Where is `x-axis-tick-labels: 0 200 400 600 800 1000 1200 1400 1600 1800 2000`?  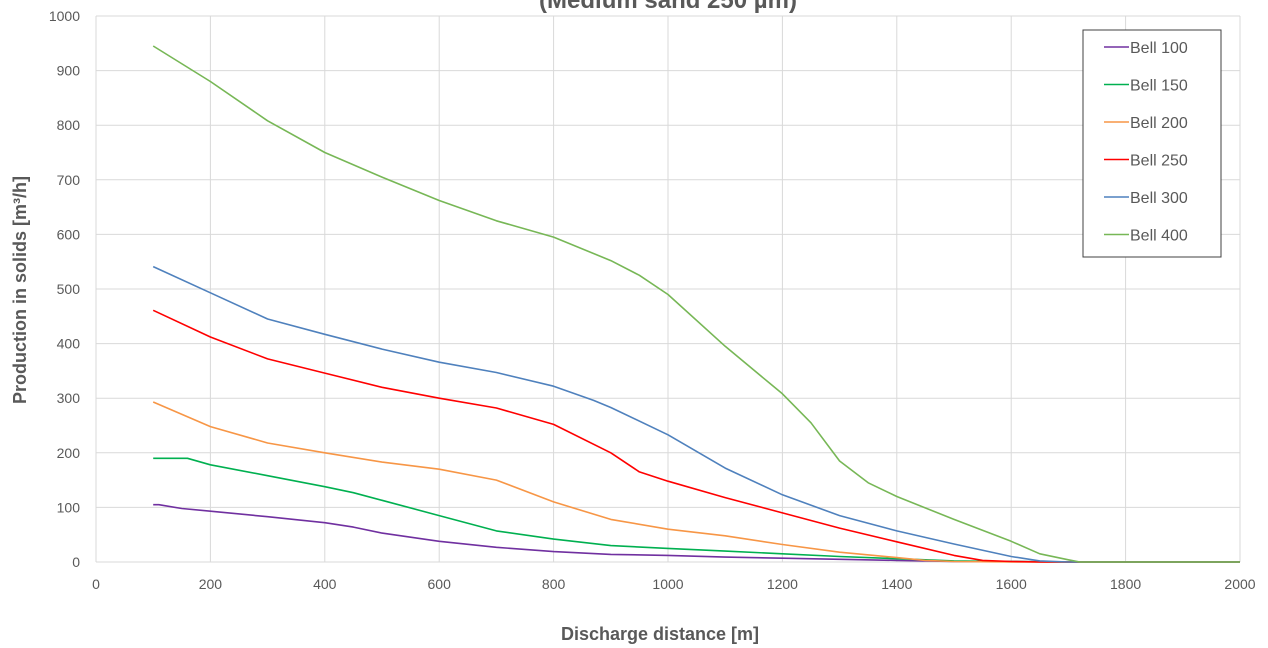
x-axis-tick-labels: 0 200 400 600 800 1000 1200 1400 1600 1800 2000 is located at coordinates (674, 584).